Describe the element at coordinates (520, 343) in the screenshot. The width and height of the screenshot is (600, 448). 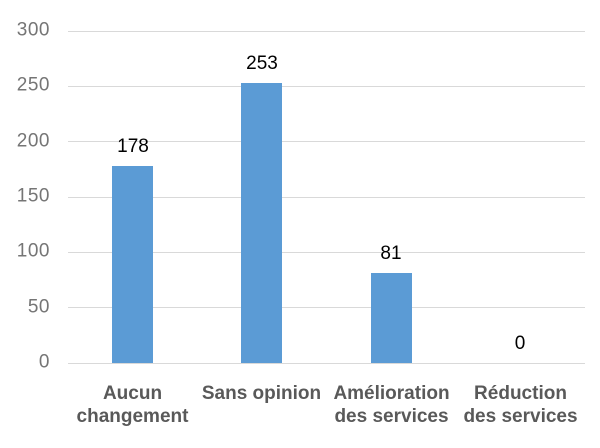
I see `bar-value-label: 0` at that location.